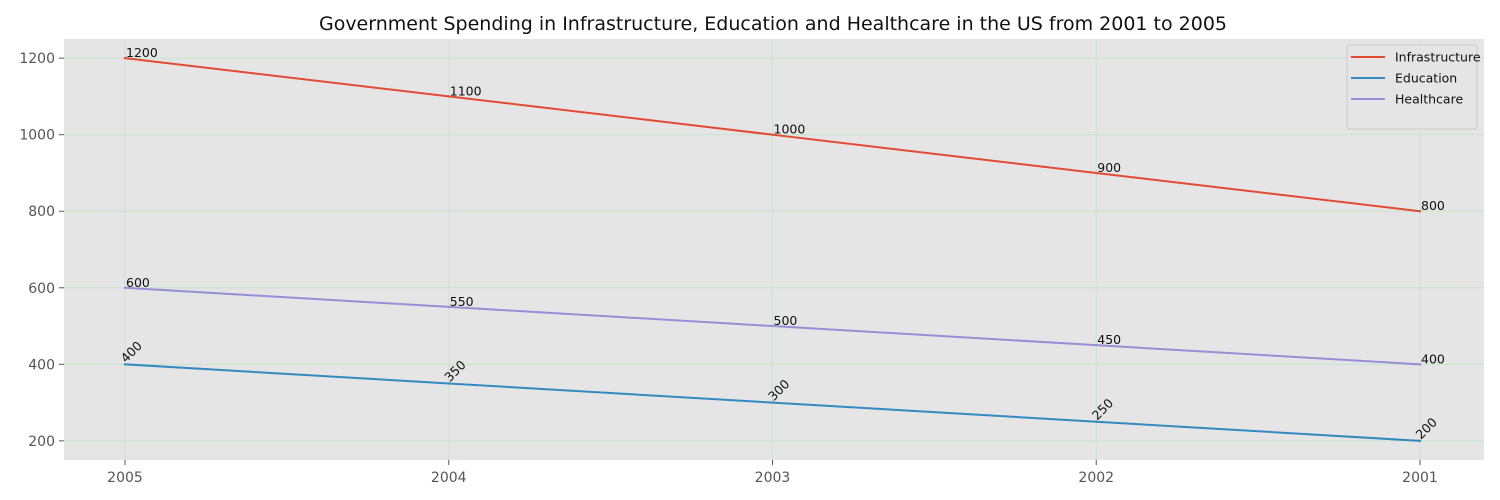 The image size is (1500, 500). What do you see at coordinates (41, 365) in the screenshot?
I see `y-tick-label: 400` at bounding box center [41, 365].